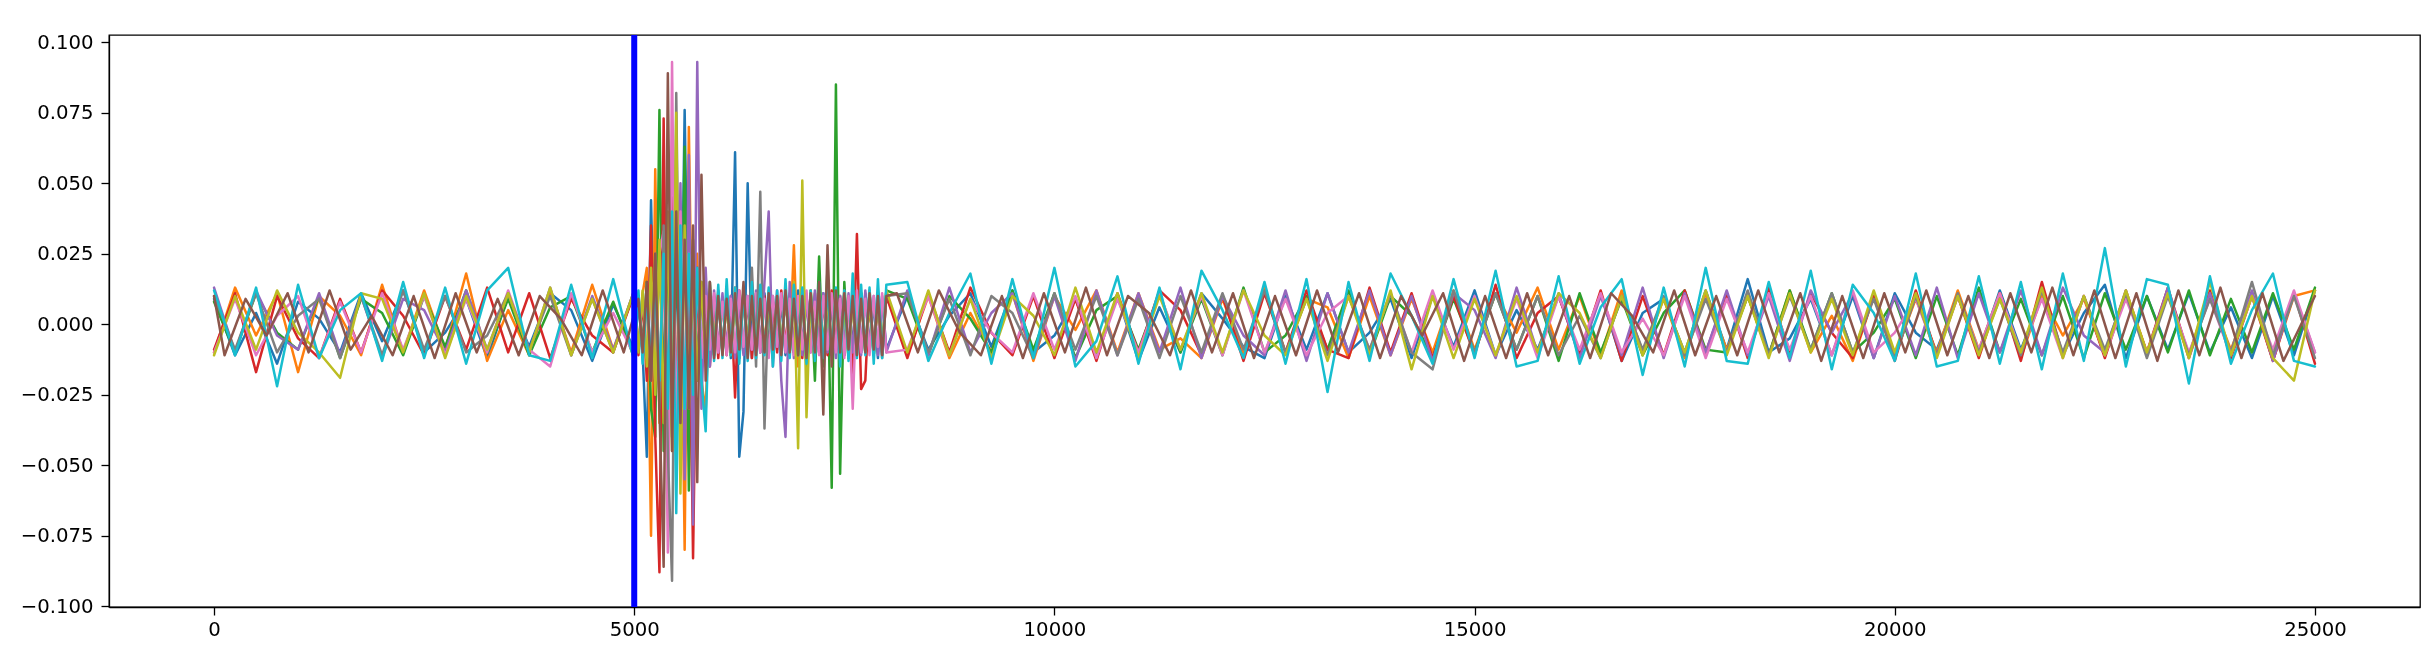 This screenshot has height=665, width=2433. I want to click on y-tick-label: −0.100, so click(57, 606).